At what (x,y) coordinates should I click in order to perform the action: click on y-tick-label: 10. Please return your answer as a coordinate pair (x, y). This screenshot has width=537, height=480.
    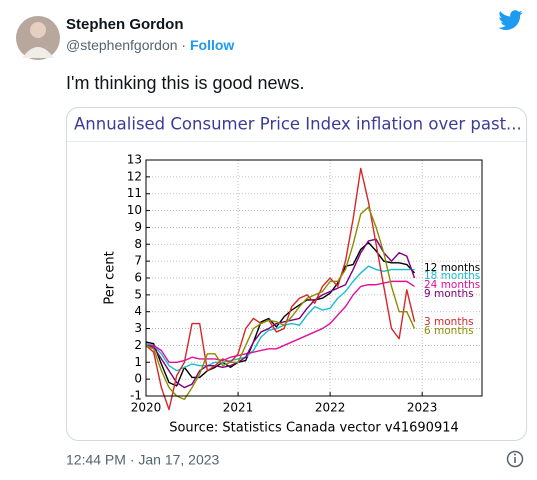
    Looking at the image, I should click on (134, 210).